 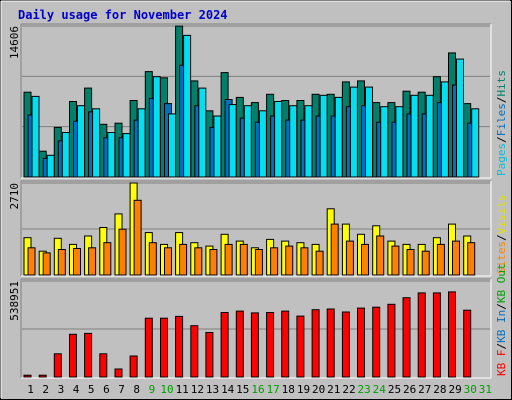 I want to click on legend-entry: KB Out, so click(x=501, y=283).